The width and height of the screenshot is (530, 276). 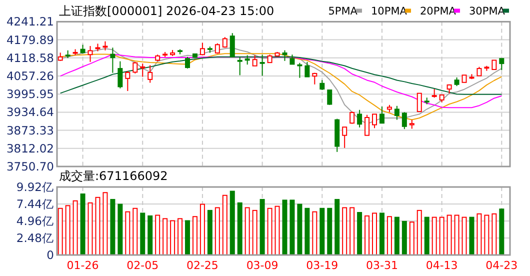 What do you see at coordinates (35, 187) in the screenshot?
I see `y-tick-label: 9.92亿` at bounding box center [35, 187].